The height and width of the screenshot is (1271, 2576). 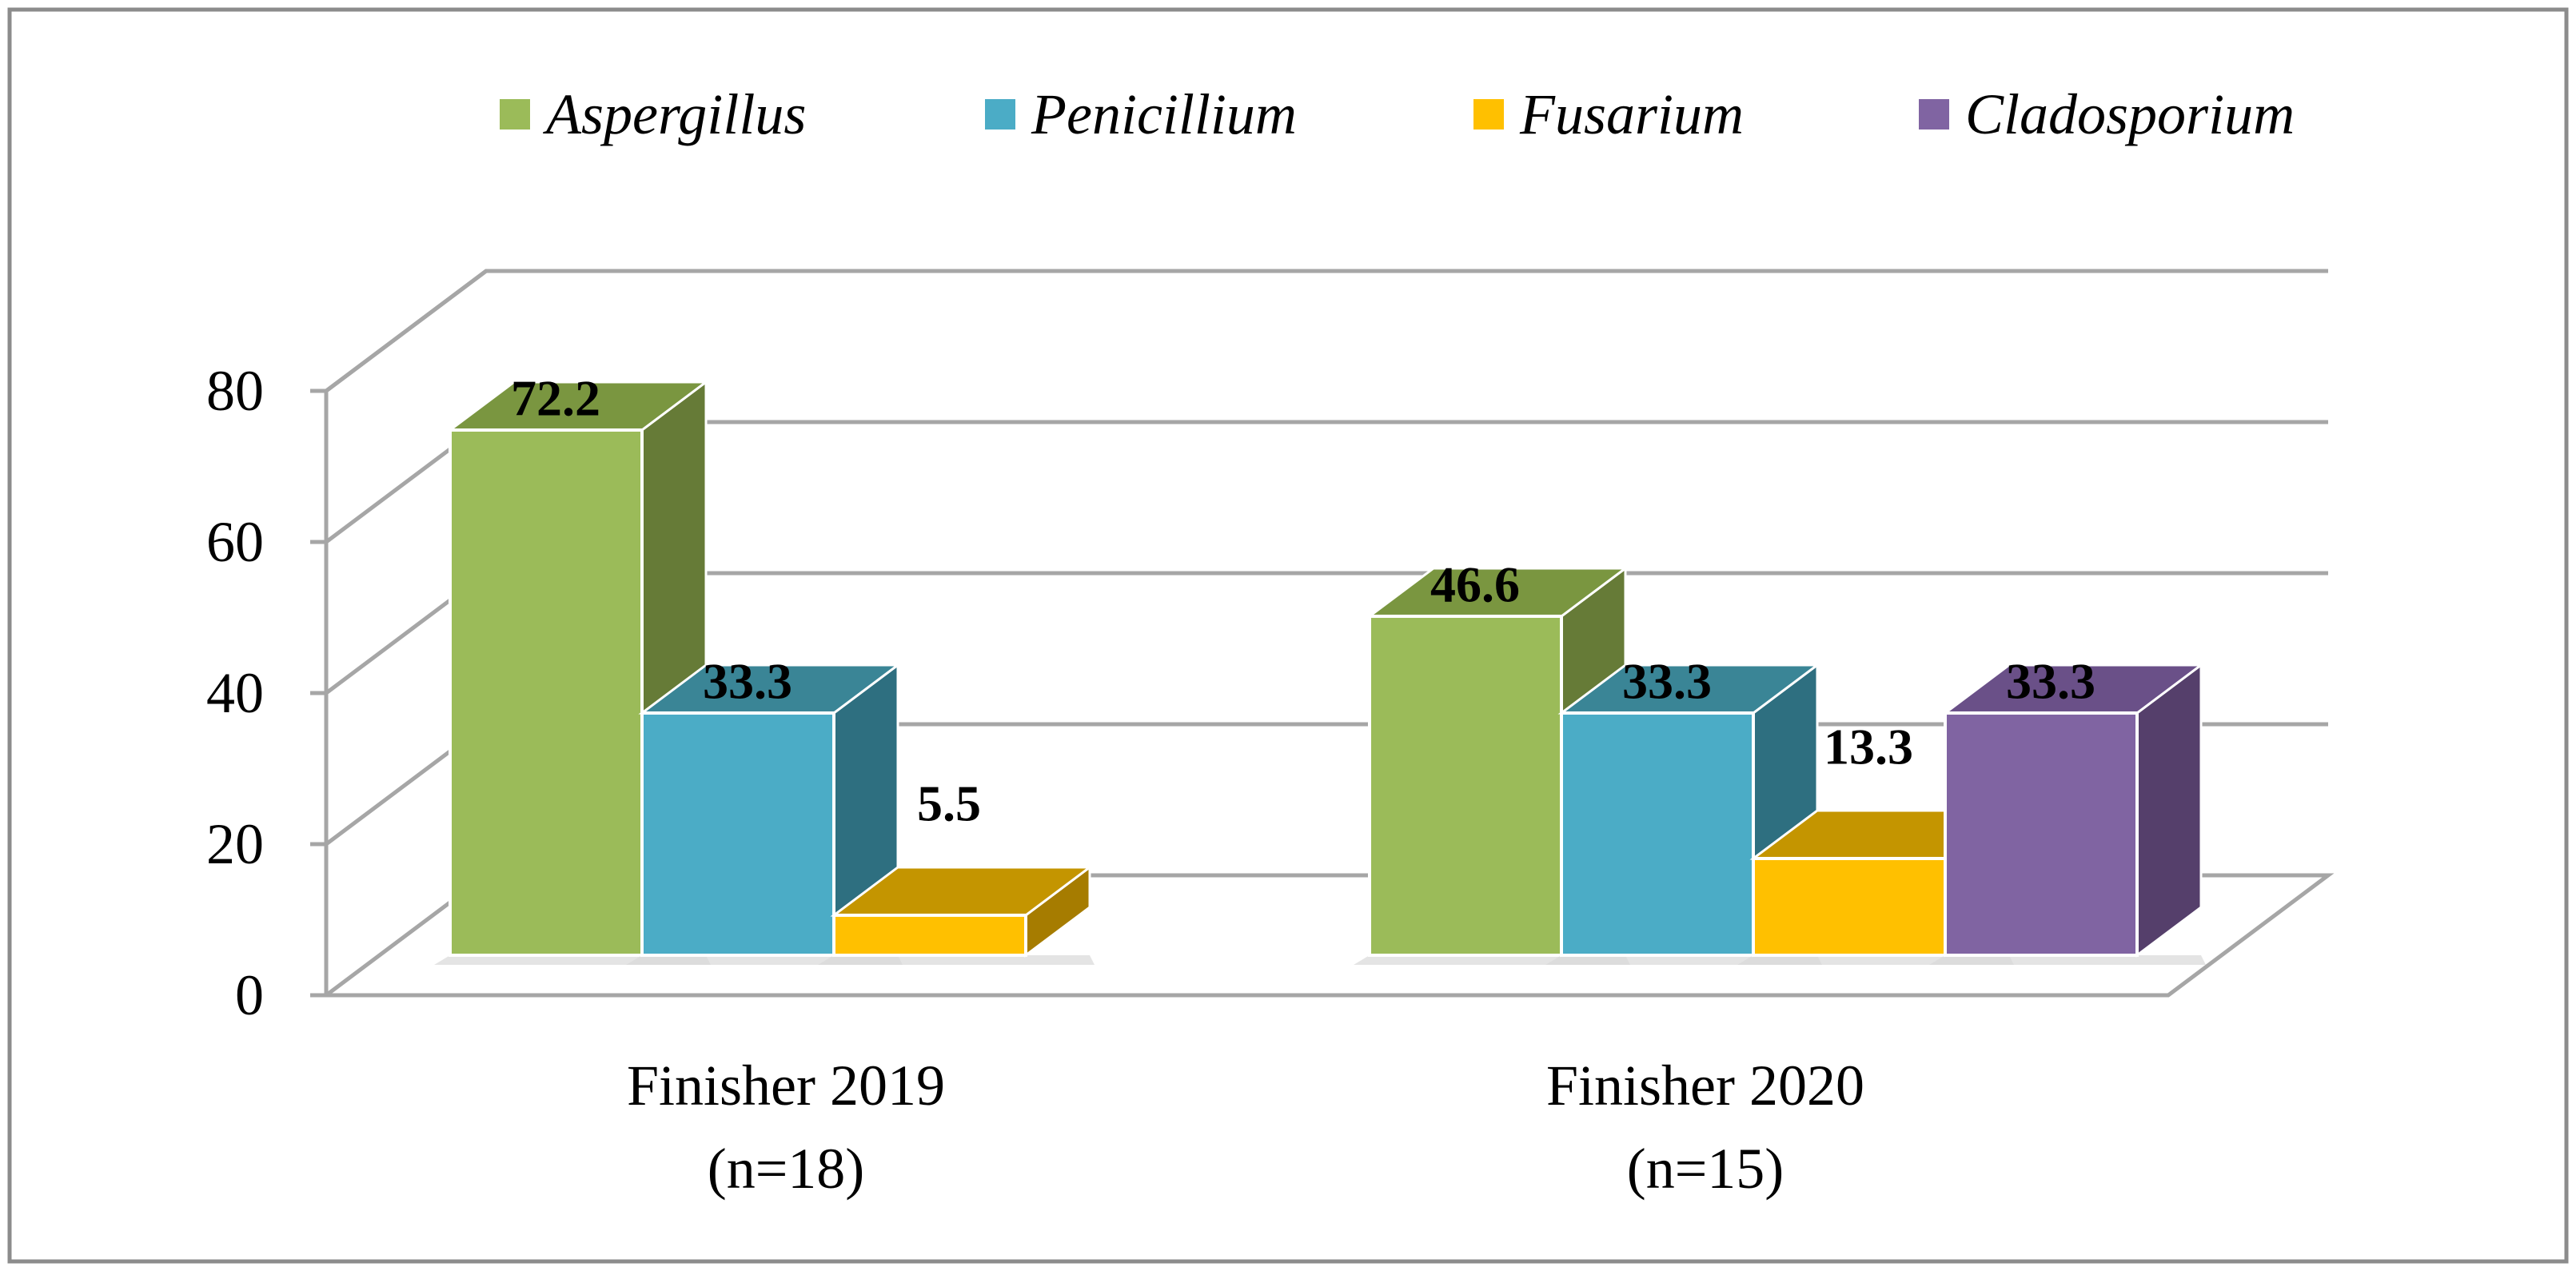 I want to click on y-tick-label-60: 60, so click(x=235, y=542).